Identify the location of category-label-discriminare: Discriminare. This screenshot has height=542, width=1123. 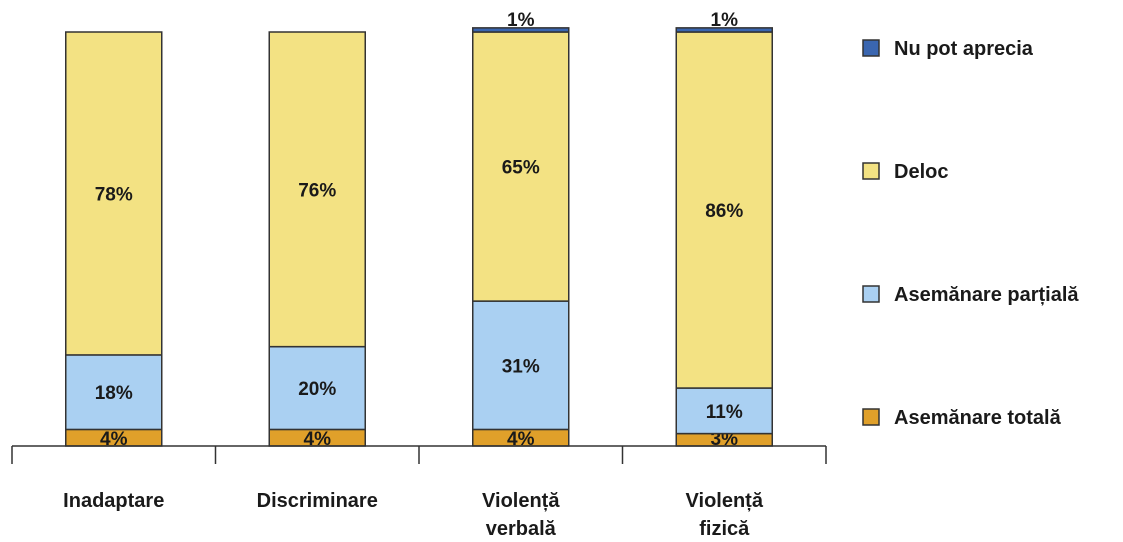
(317, 501).